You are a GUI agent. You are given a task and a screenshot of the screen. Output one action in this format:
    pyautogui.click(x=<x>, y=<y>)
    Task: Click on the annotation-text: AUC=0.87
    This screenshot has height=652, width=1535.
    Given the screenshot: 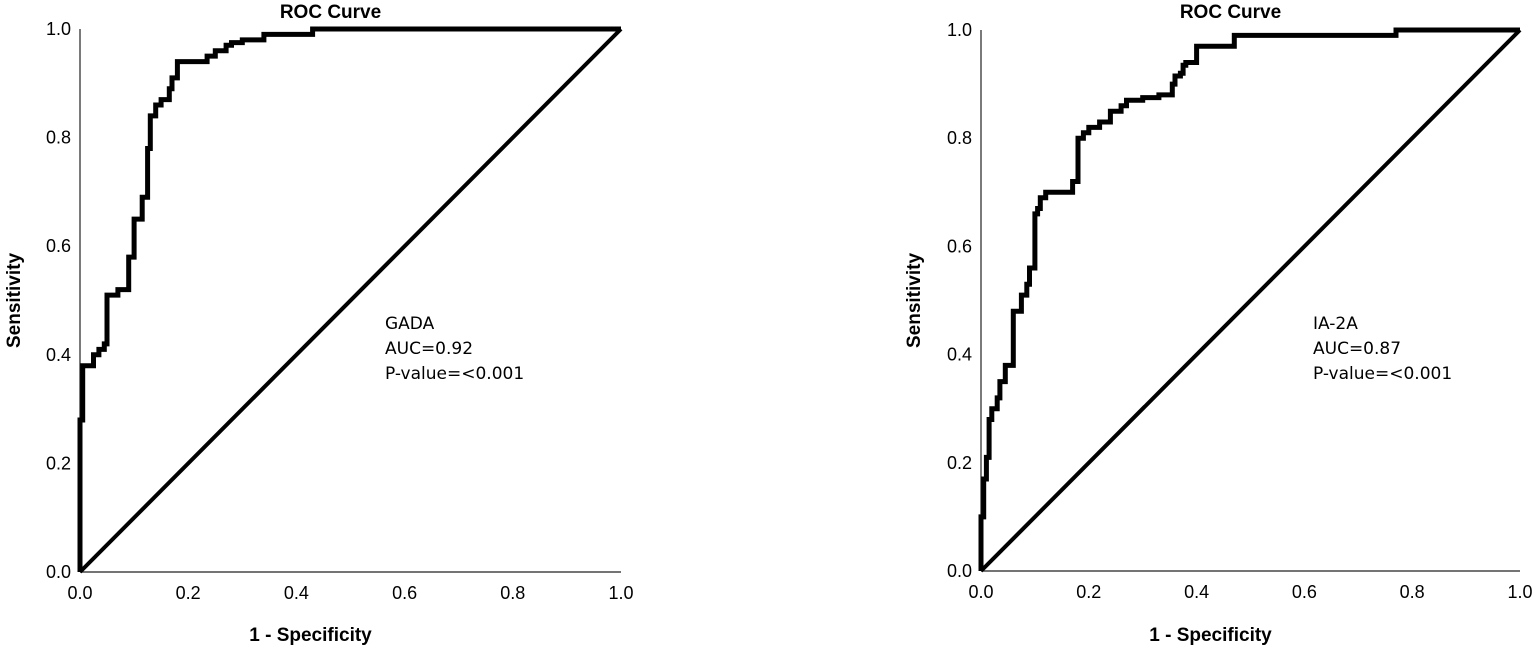 What is the action you would take?
    pyautogui.click(x=1357, y=349)
    